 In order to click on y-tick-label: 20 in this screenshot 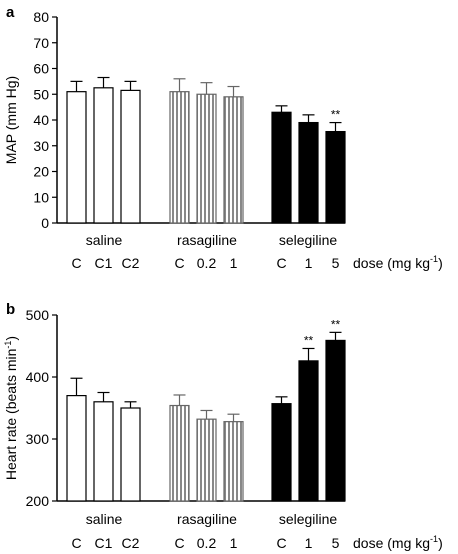, I will do `click(41, 172)`.